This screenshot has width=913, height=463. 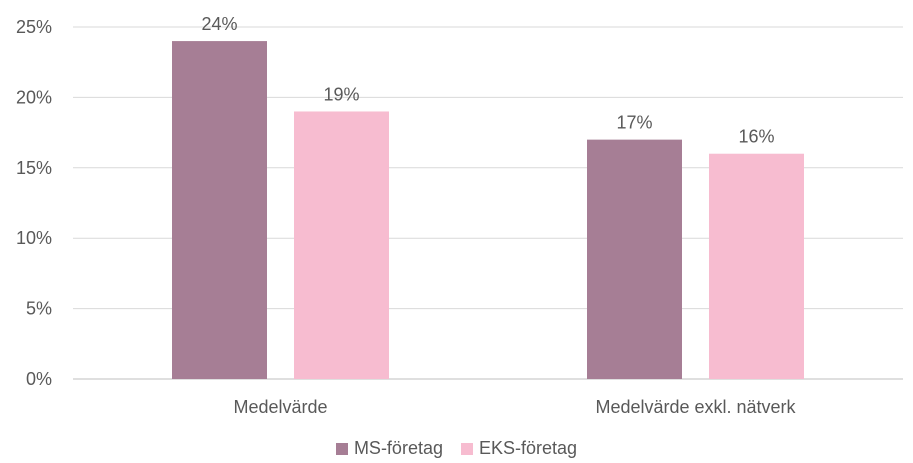 What do you see at coordinates (398, 448) in the screenshot?
I see `legend-label-ms: MS-företag` at bounding box center [398, 448].